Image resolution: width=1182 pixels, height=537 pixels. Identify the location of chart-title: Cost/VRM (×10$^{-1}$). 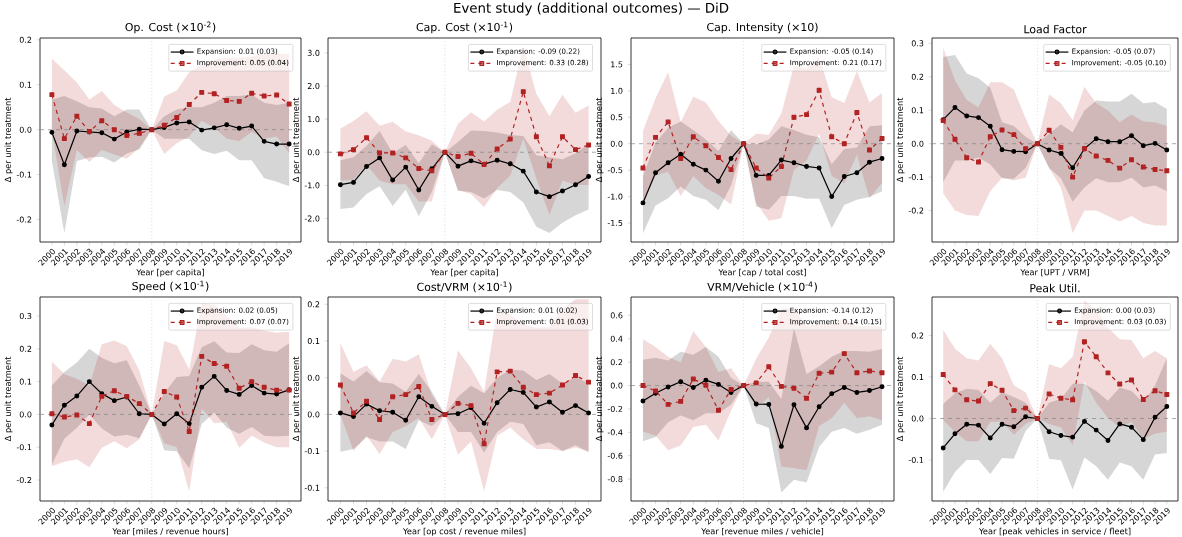
(464, 287).